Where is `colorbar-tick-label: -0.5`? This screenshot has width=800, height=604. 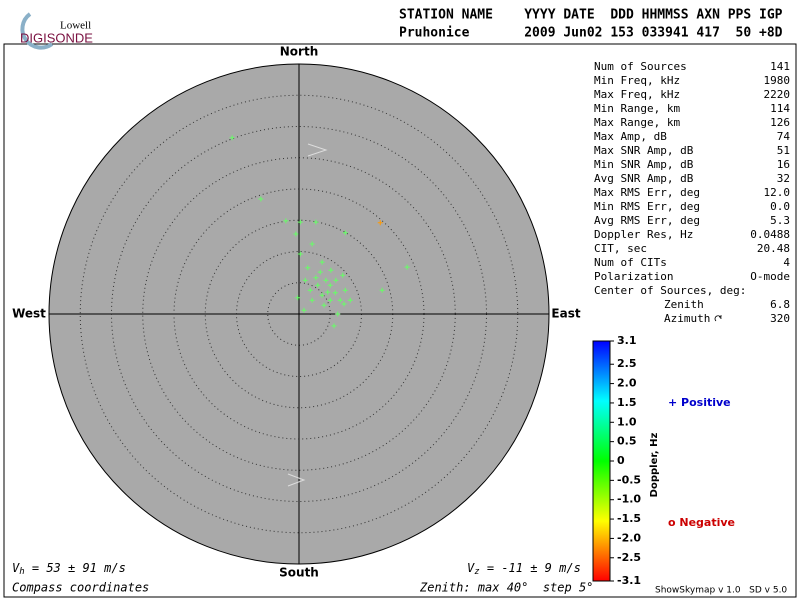
colorbar-tick-label: -0.5 is located at coordinates (629, 479).